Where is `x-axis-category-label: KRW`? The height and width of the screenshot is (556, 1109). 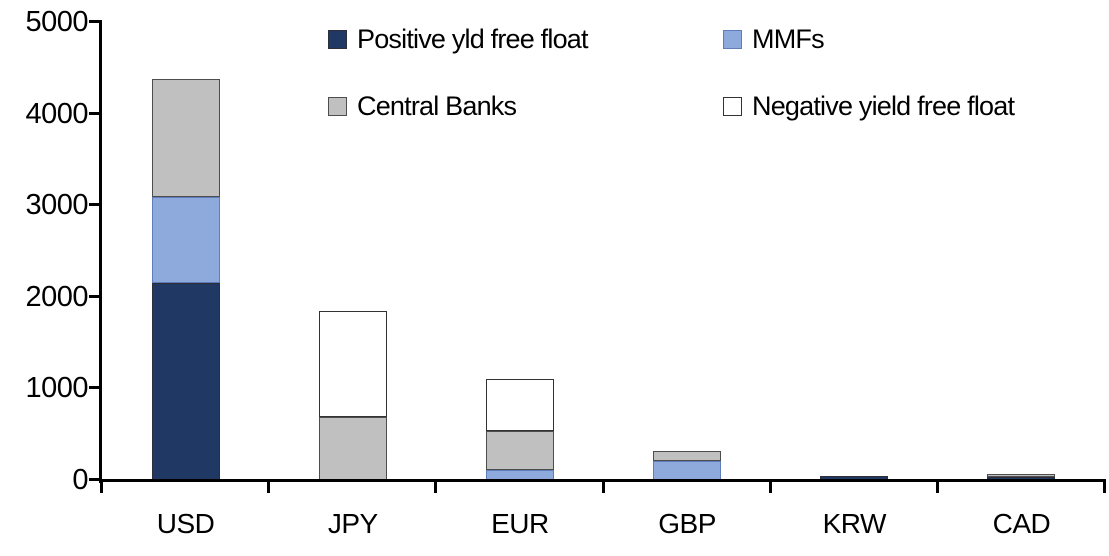
x-axis-category-label: KRW is located at coordinates (854, 523).